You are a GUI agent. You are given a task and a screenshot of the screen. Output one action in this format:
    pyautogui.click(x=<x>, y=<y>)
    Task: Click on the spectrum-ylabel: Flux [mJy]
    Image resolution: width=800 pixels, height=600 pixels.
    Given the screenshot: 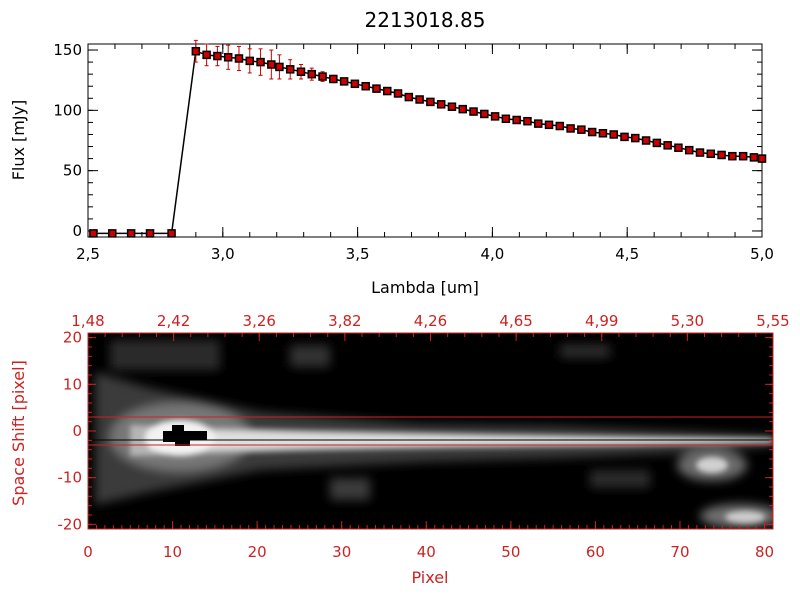 What is the action you would take?
    pyautogui.click(x=18, y=140)
    